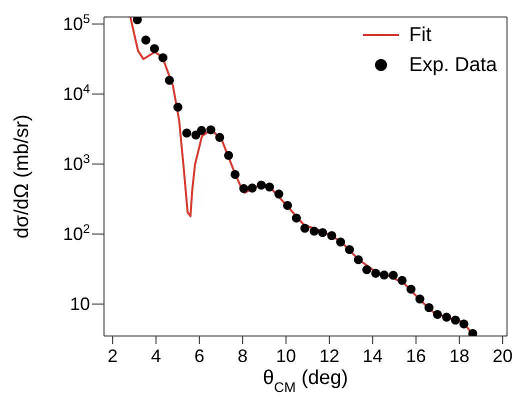 Image resolution: width=531 pixels, height=408 pixels. I want to click on x-tick-label: 8, so click(243, 356).